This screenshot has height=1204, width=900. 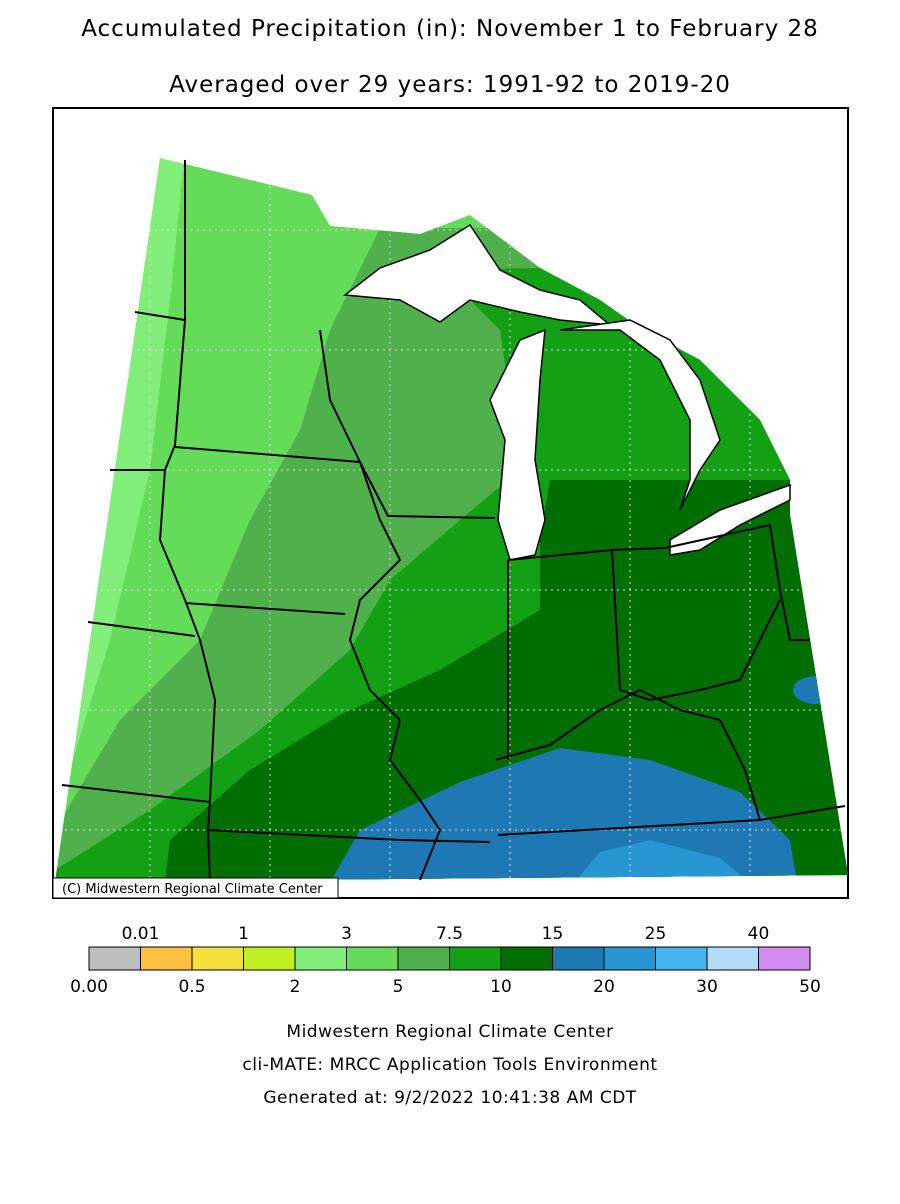 What do you see at coordinates (501, 987) in the screenshot?
I see `legend-label: 10` at bounding box center [501, 987].